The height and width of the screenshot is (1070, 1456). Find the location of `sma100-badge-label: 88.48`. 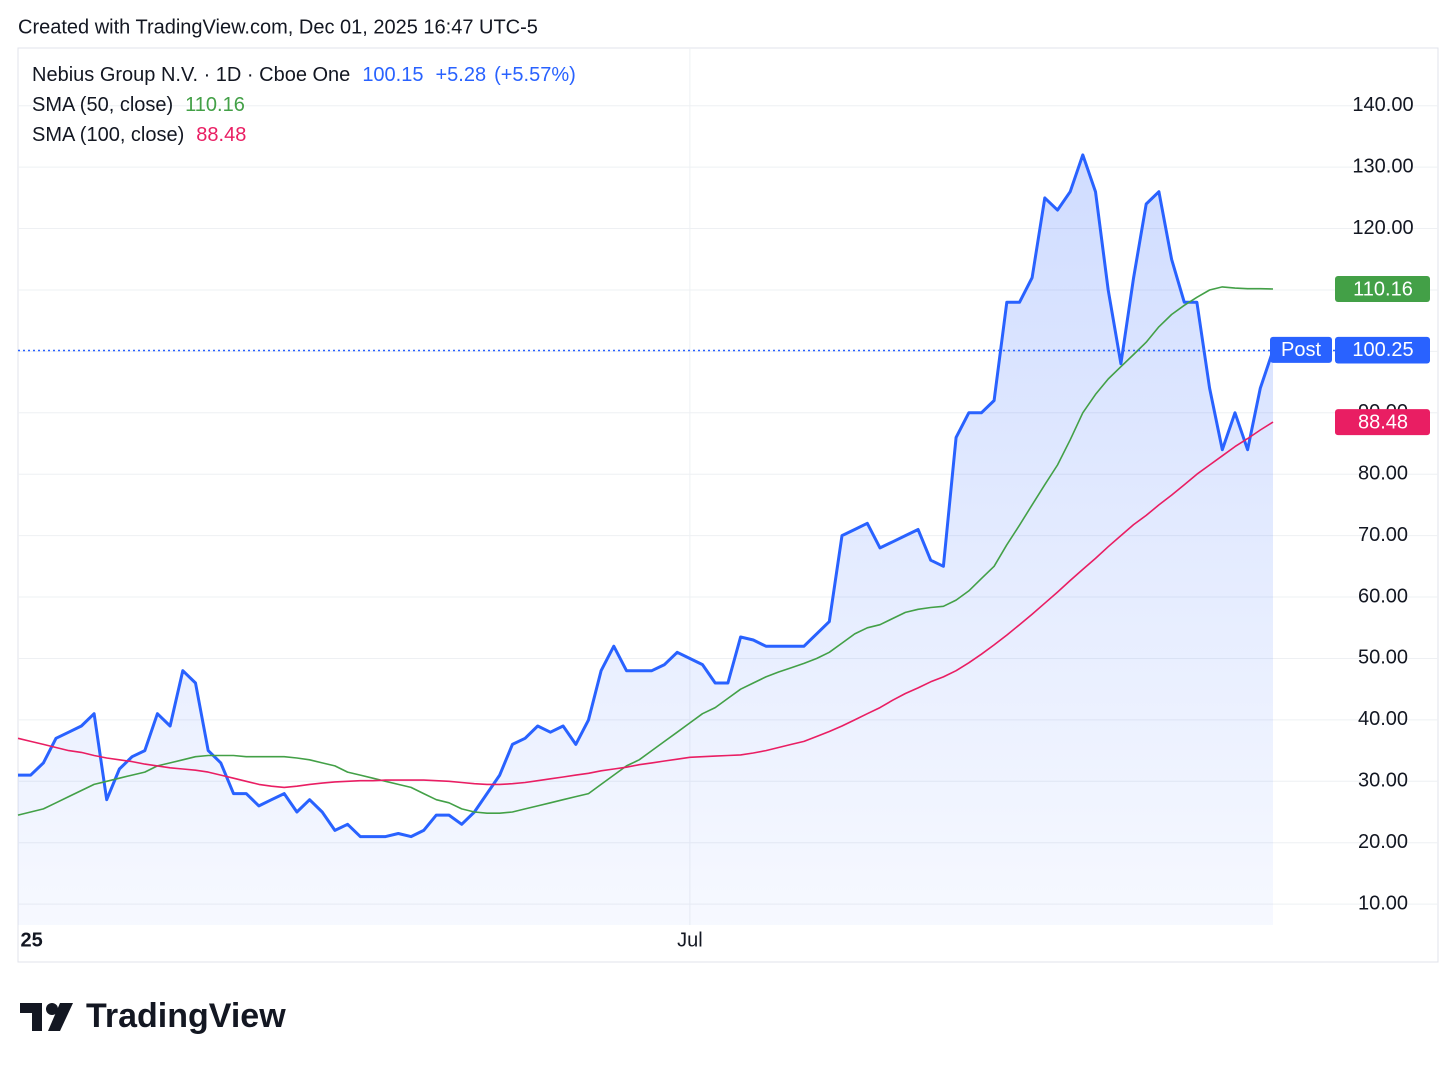

sma100-badge-label: 88.48 is located at coordinates (1383, 422).